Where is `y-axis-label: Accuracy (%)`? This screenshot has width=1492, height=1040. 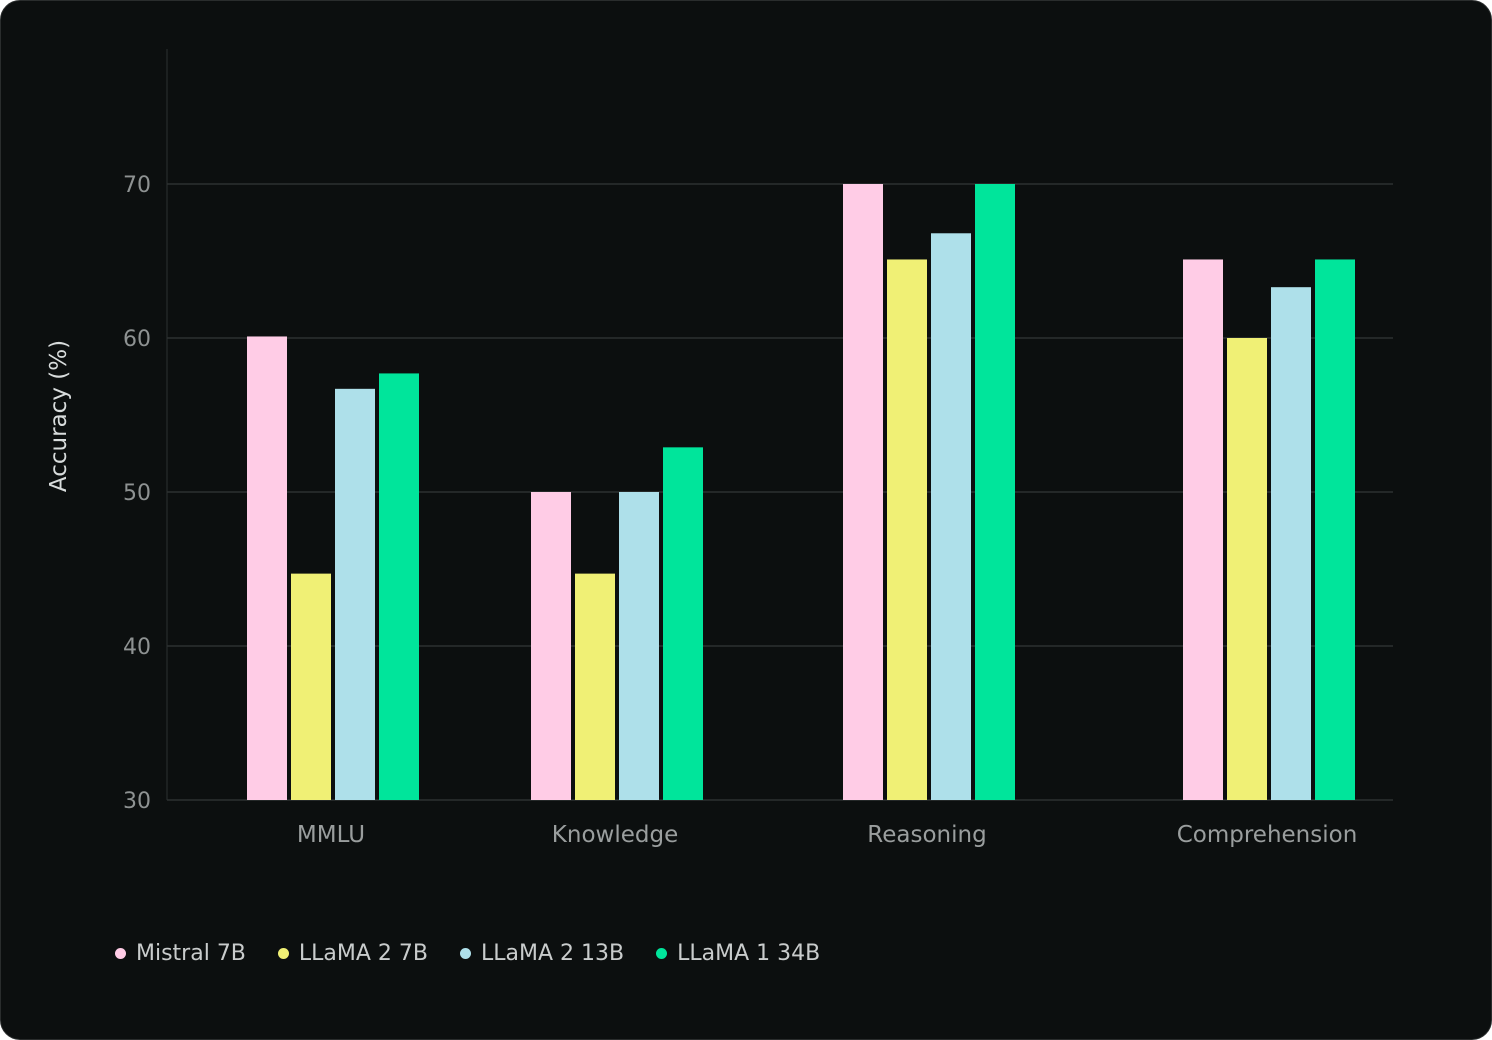 y-axis-label: Accuracy (%) is located at coordinates (59, 416).